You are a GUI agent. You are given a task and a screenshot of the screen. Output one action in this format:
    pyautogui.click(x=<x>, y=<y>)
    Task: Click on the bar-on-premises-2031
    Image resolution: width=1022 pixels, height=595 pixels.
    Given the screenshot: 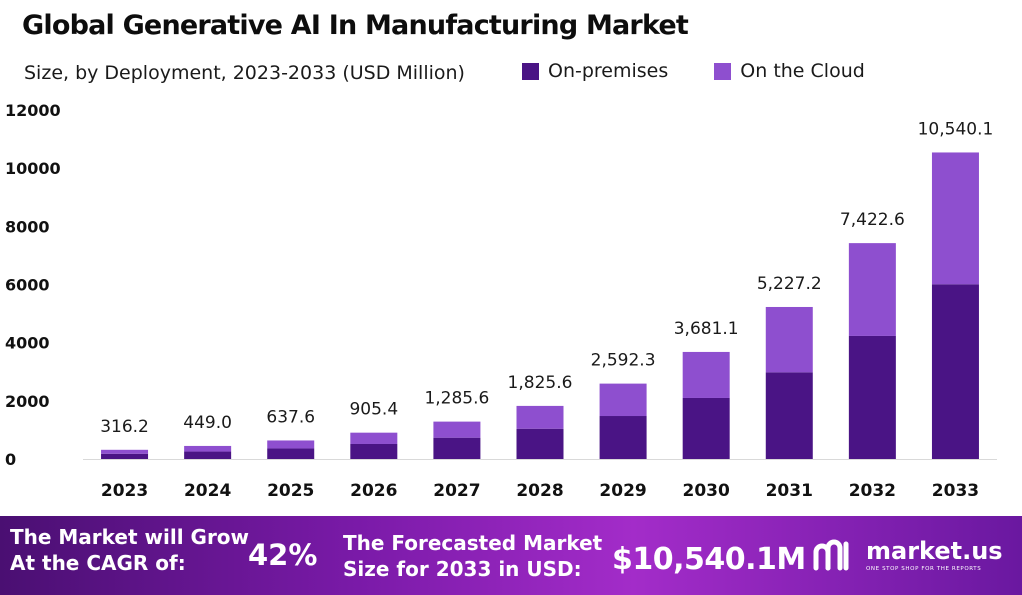 What is the action you would take?
    pyautogui.click(x=789, y=415)
    